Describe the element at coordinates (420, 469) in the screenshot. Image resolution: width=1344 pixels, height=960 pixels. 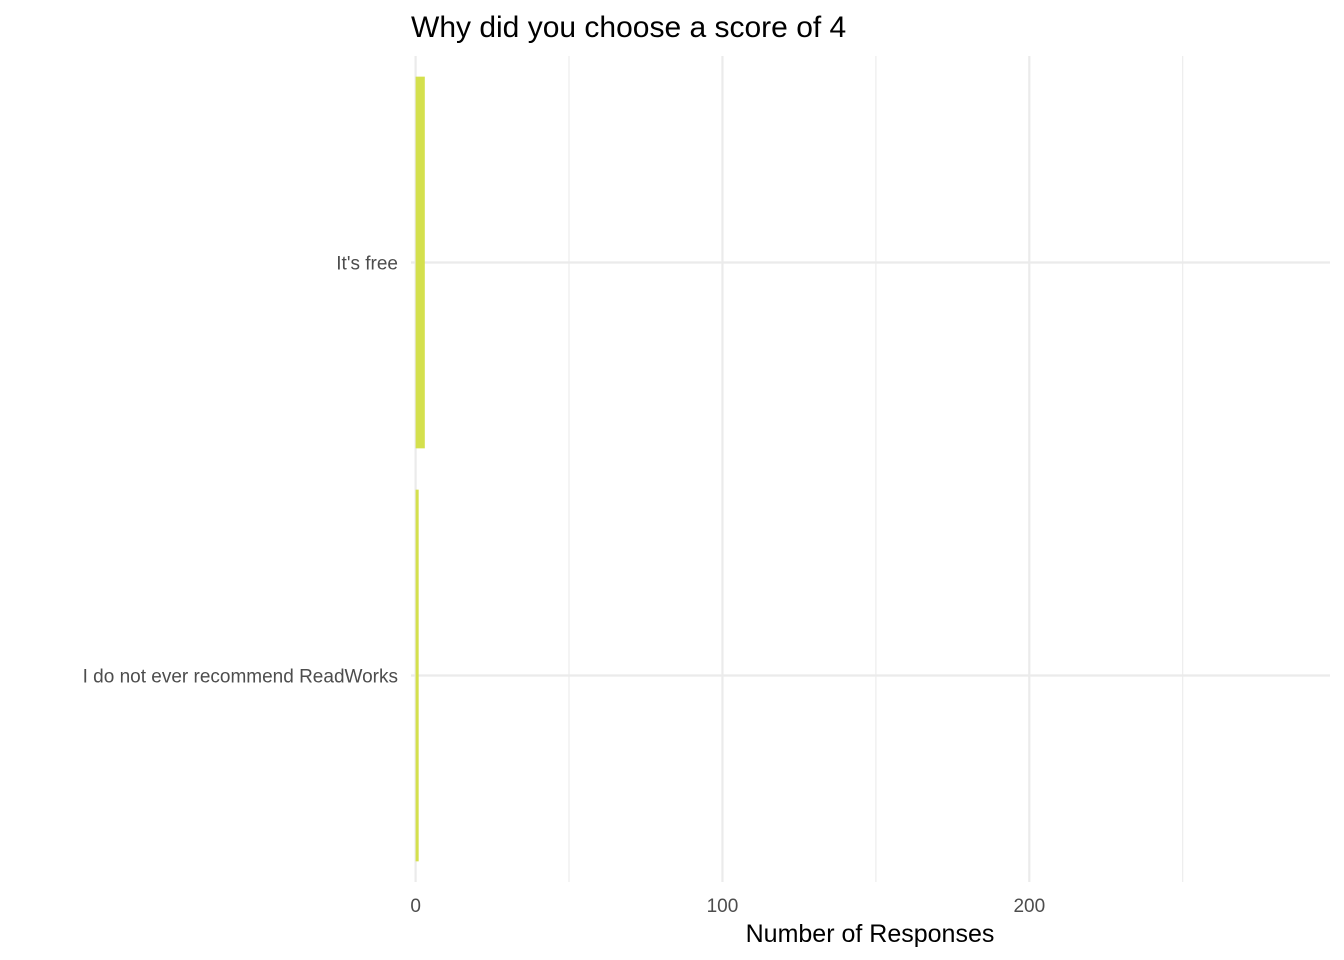
I see `bar-layer` at that location.